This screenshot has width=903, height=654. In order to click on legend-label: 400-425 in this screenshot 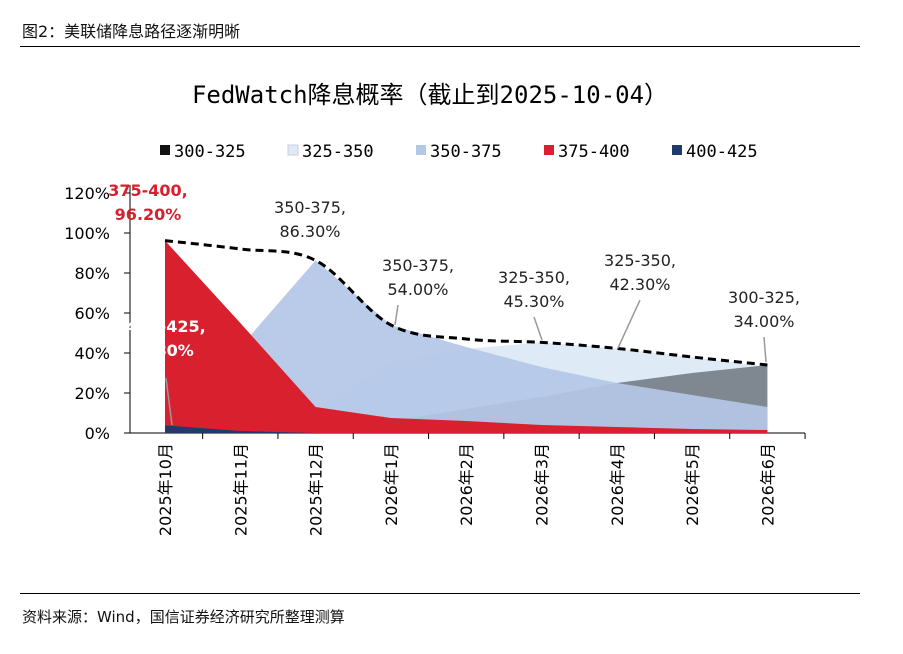, I will do `click(722, 152)`.